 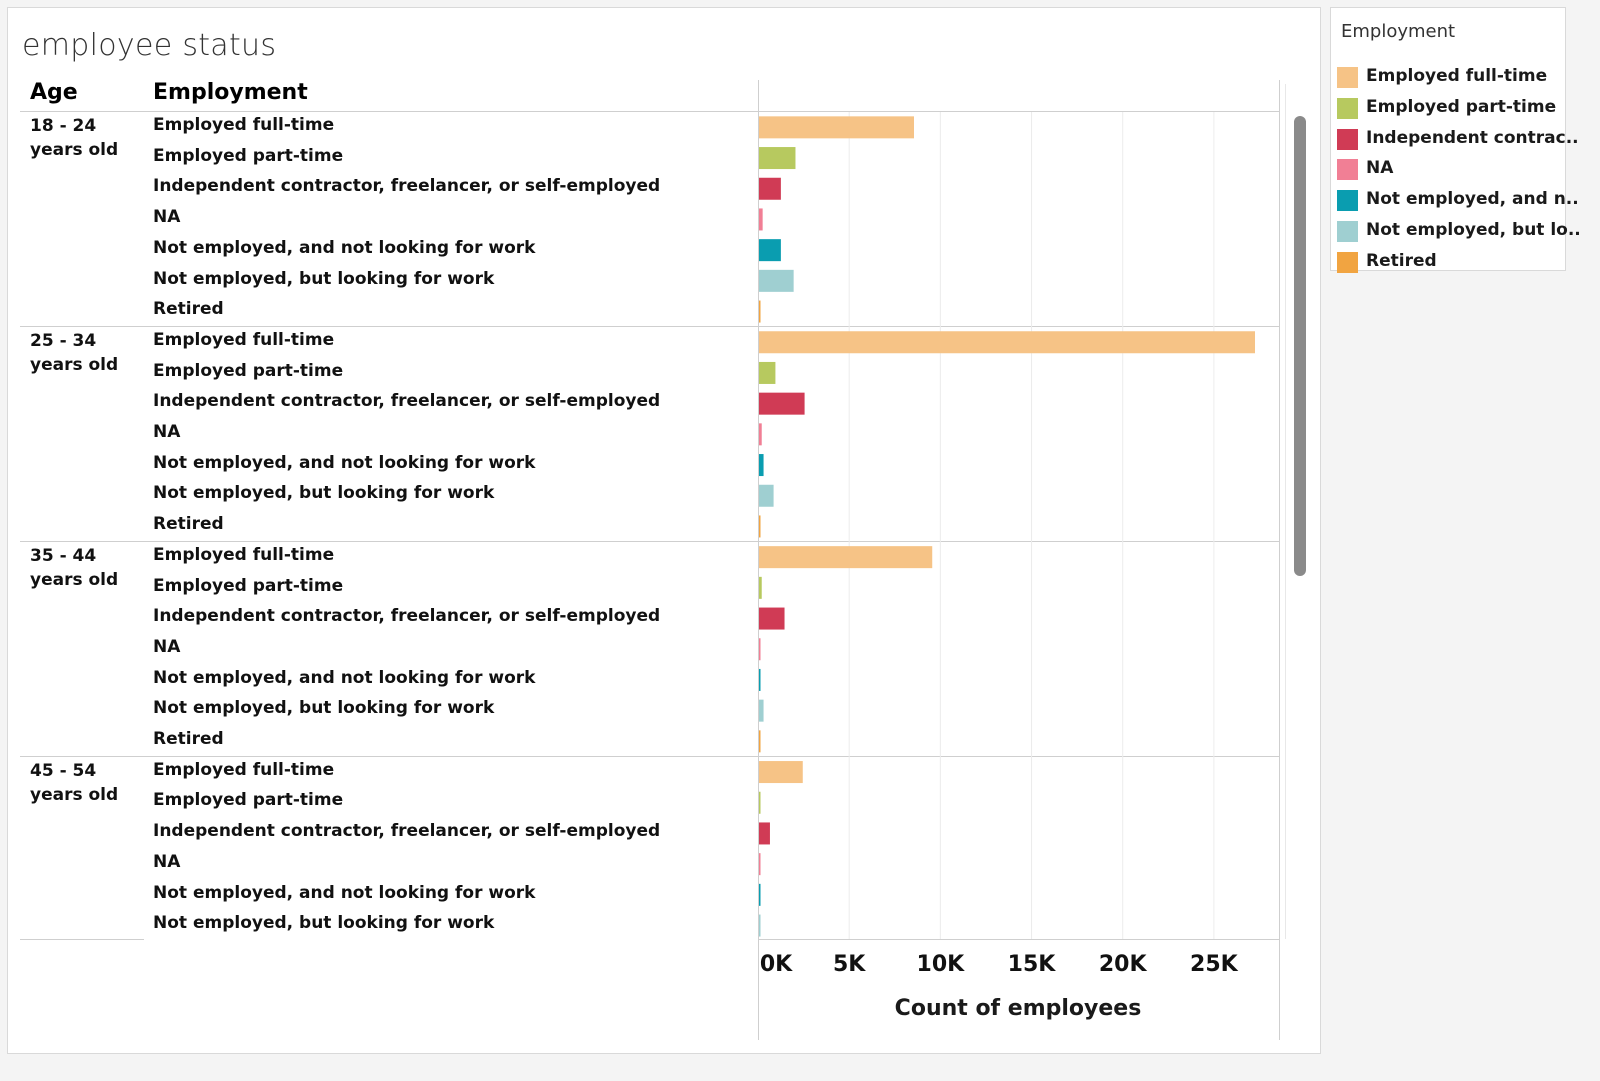 I want to click on age-group-label: 25 - 34 years old, so click(x=74, y=352).